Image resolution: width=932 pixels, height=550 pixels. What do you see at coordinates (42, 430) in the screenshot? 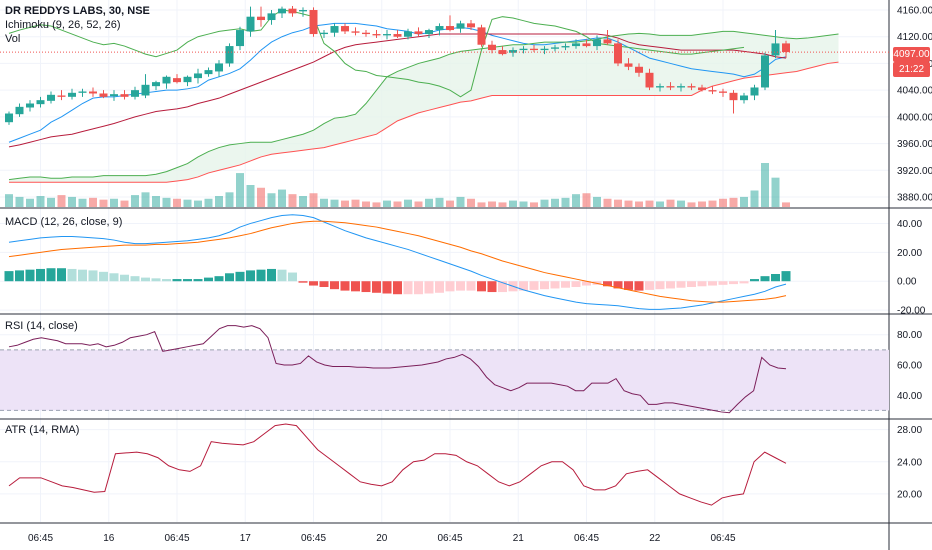
I see `atr-legend: ATR (14, RMA)` at bounding box center [42, 430].